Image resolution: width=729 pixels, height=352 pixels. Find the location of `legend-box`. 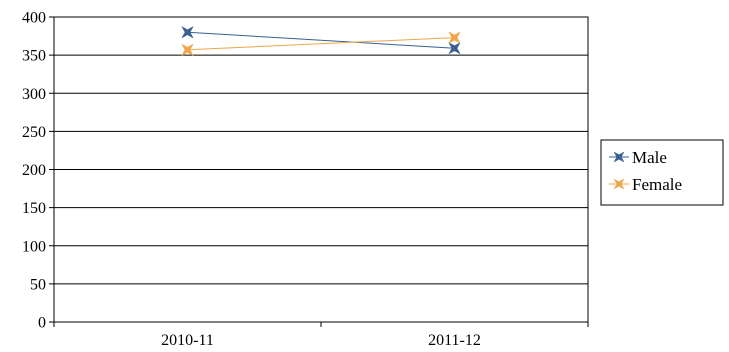

legend-box is located at coordinates (662, 172).